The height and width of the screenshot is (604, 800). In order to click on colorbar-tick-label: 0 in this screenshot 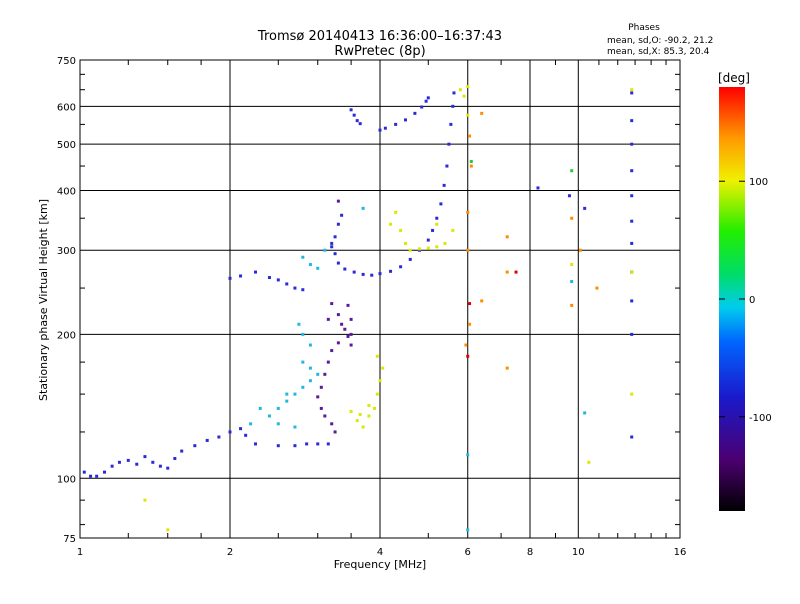, I will do `click(752, 300)`.